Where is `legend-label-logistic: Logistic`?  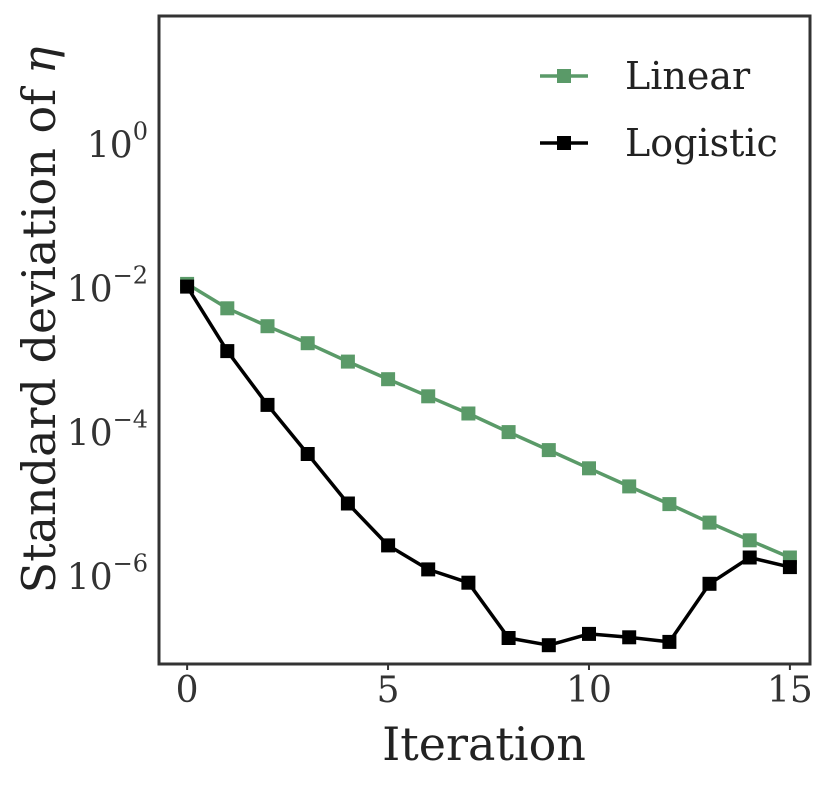 legend-label-logistic: Logistic is located at coordinates (701, 143).